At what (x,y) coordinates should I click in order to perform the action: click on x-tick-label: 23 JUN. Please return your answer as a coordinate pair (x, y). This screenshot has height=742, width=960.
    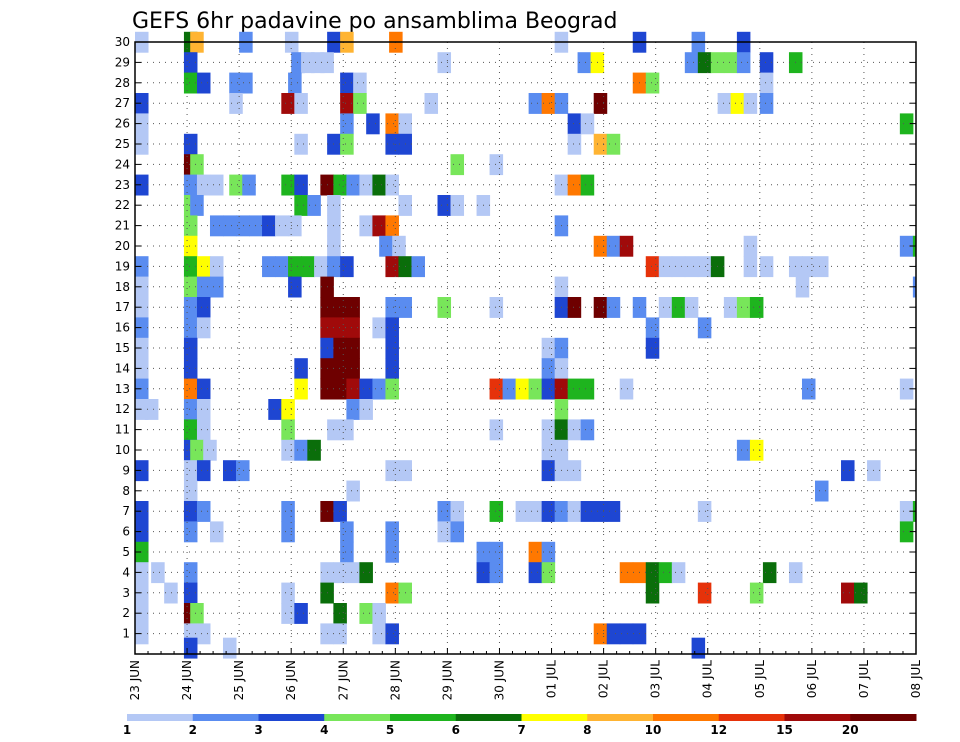
    Looking at the image, I should click on (135, 680).